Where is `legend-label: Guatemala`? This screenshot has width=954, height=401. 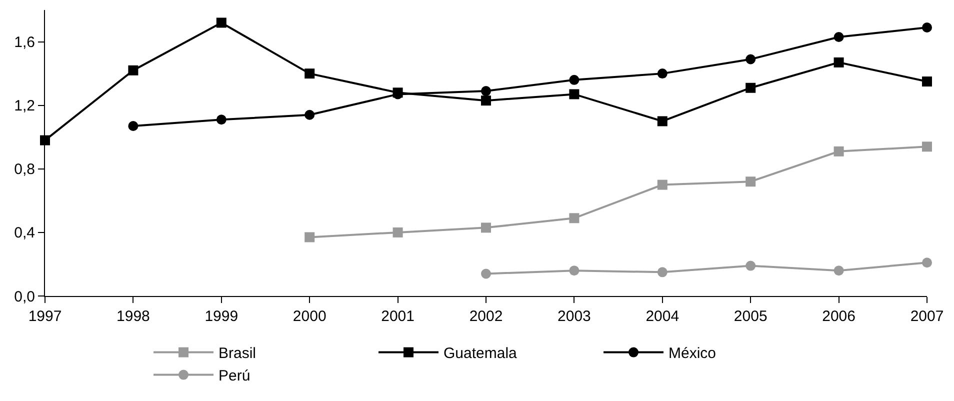 legend-label: Guatemala is located at coordinates (481, 353).